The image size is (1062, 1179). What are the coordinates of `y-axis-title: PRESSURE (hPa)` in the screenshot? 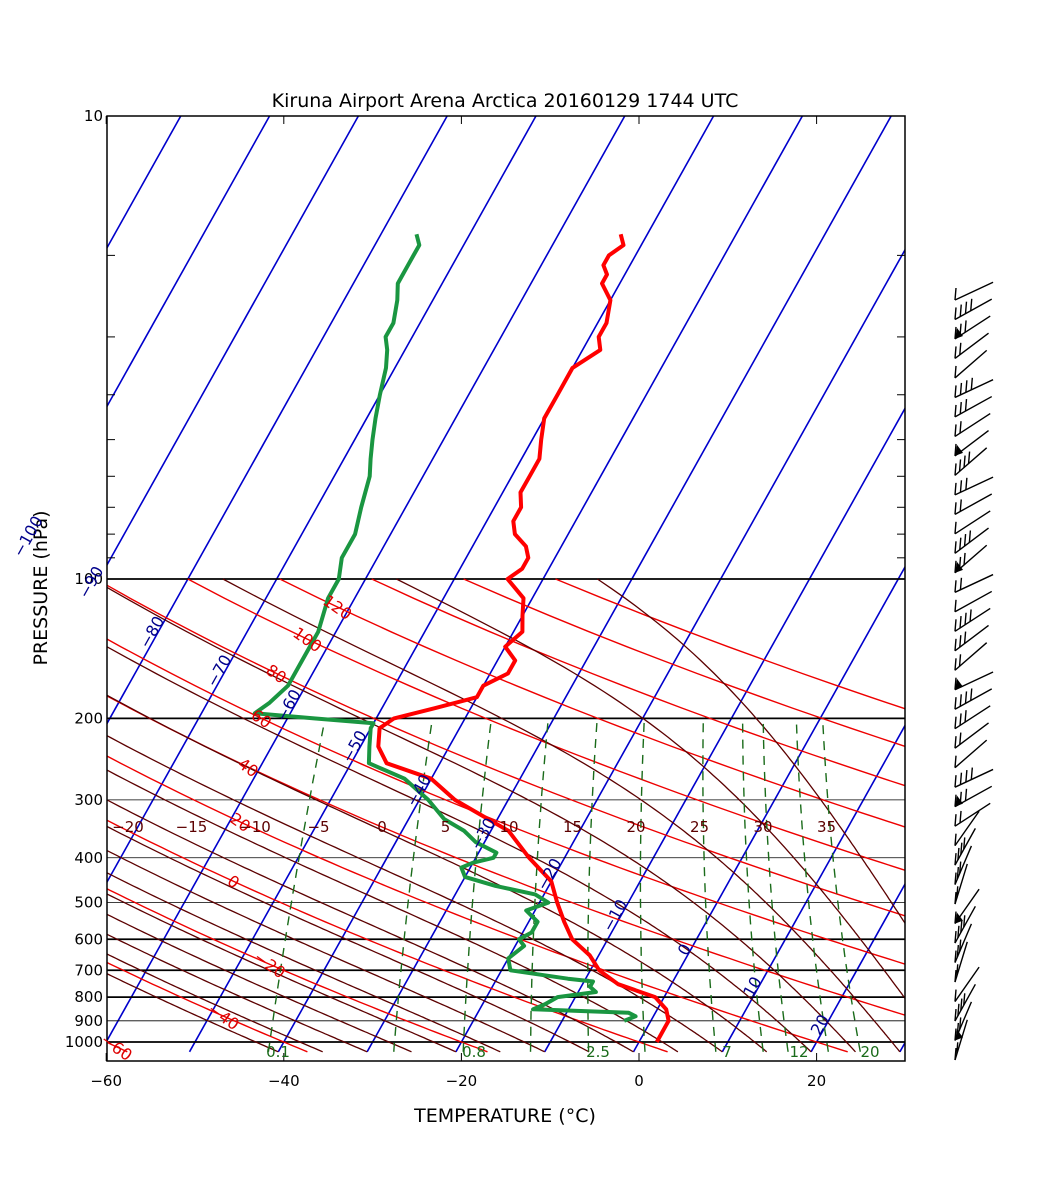 It's located at (41, 587).